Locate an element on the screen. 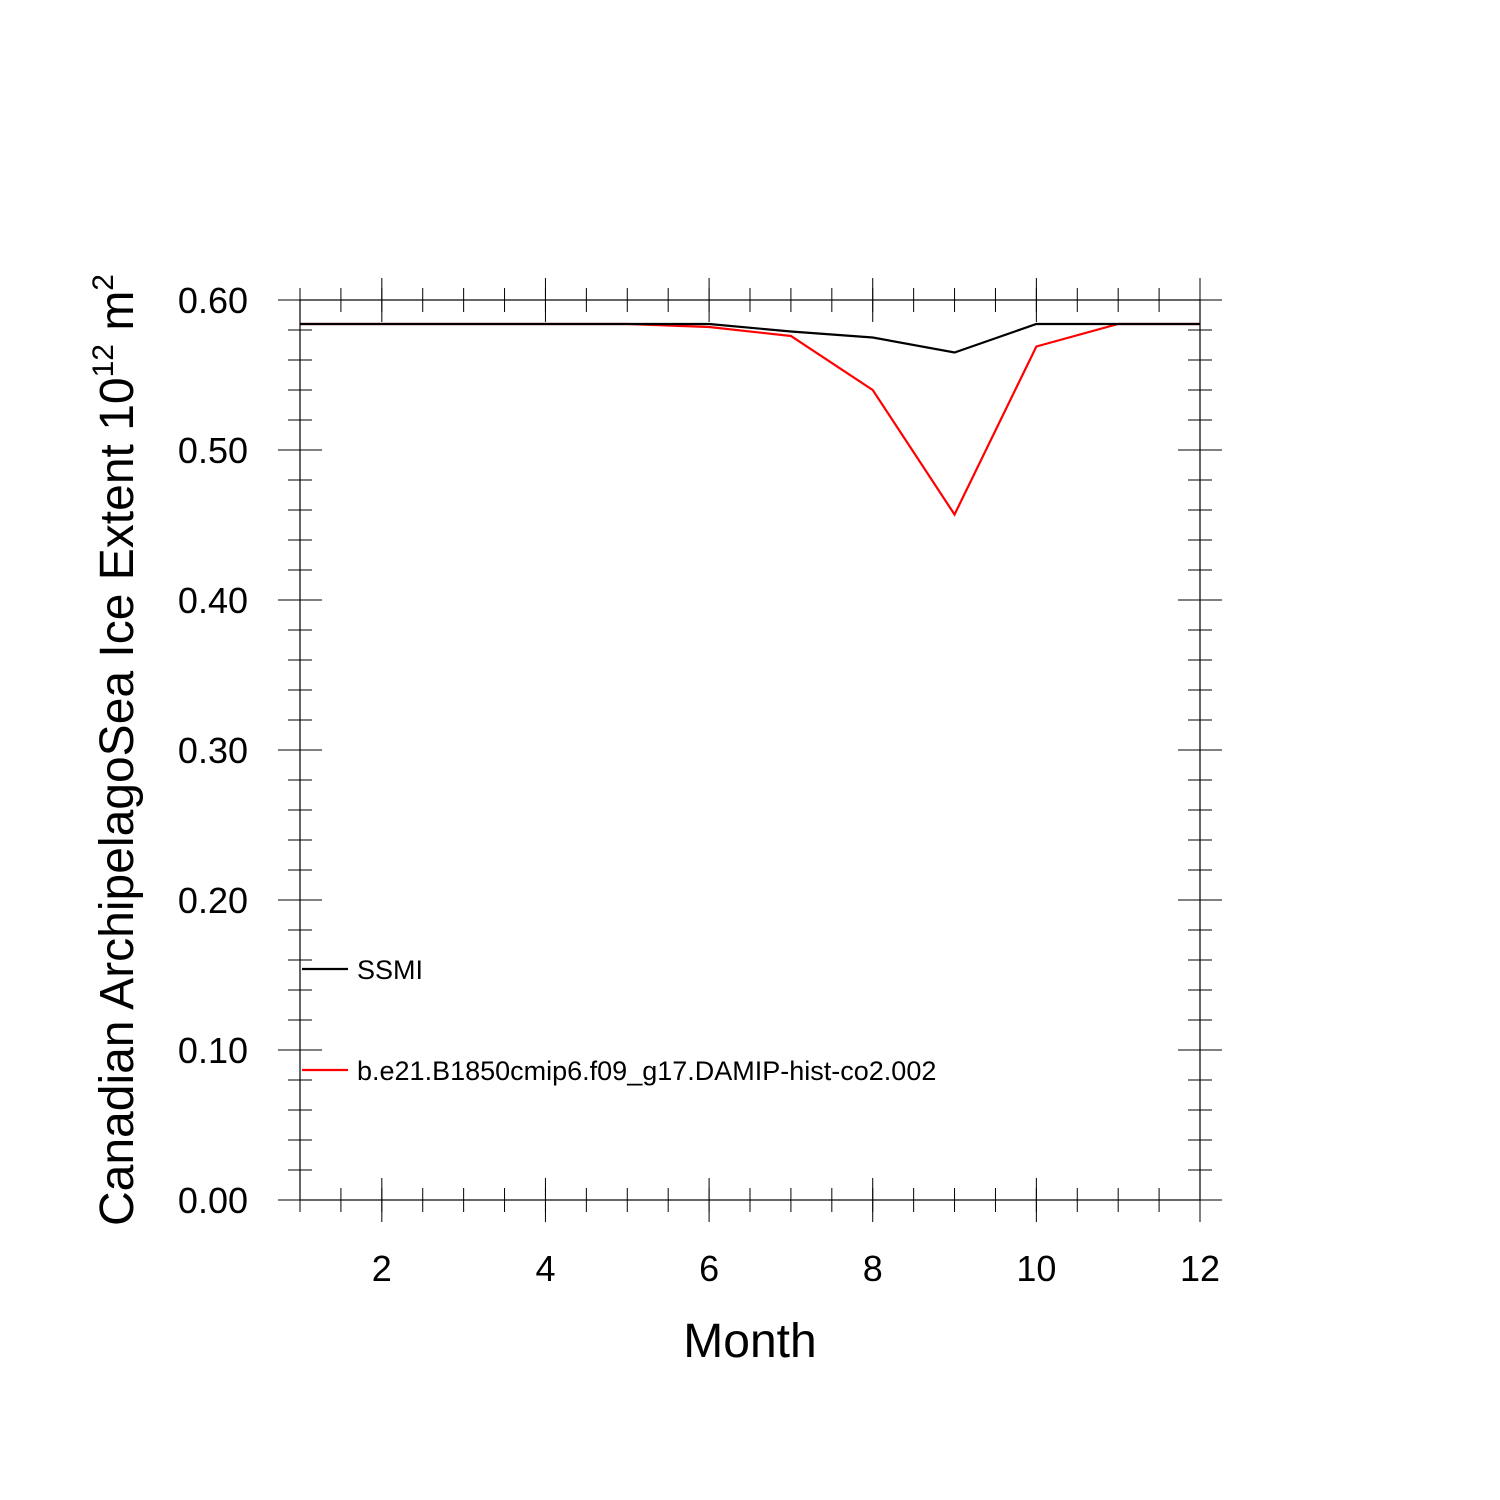  x-tick-label: 4 is located at coordinates (545, 1268).